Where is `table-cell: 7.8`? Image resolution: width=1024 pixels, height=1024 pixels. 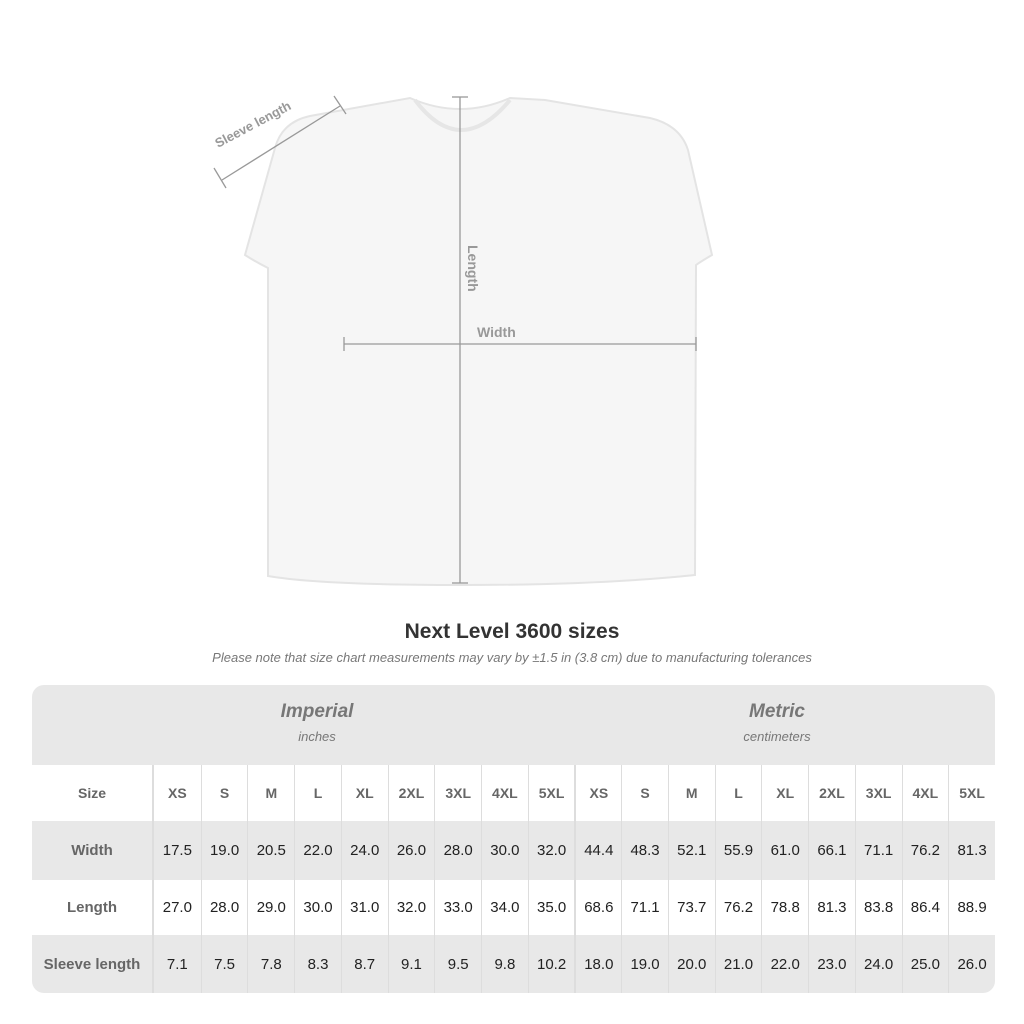
table-cell: 7.8 is located at coordinates (270, 964).